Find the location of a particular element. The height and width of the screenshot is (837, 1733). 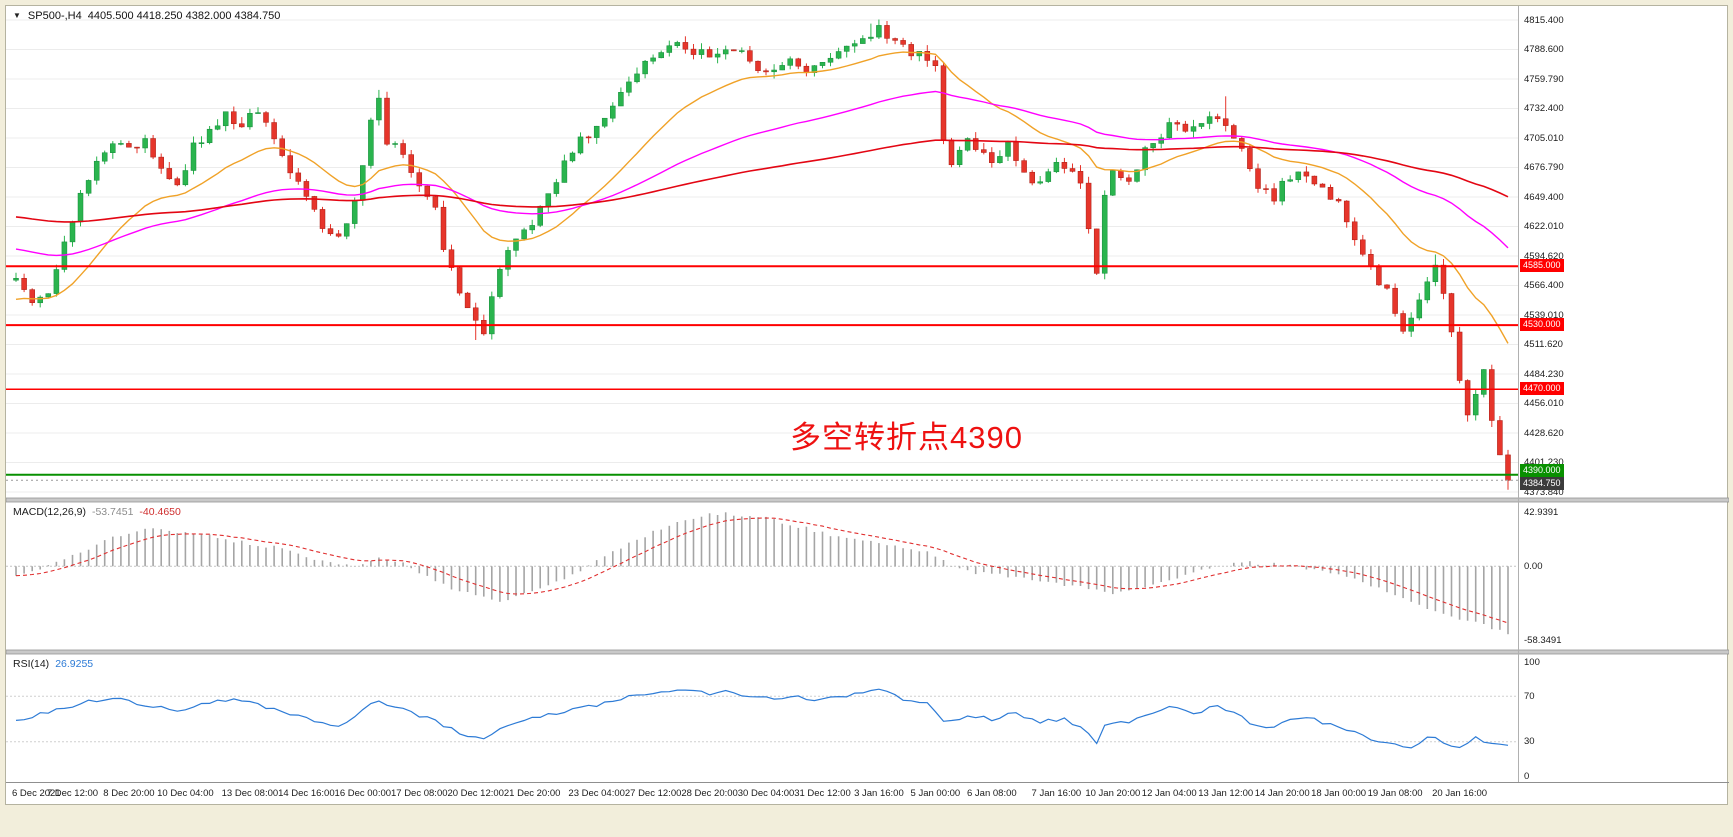

price-axis-label: 4511.620 is located at coordinates (1543, 344).